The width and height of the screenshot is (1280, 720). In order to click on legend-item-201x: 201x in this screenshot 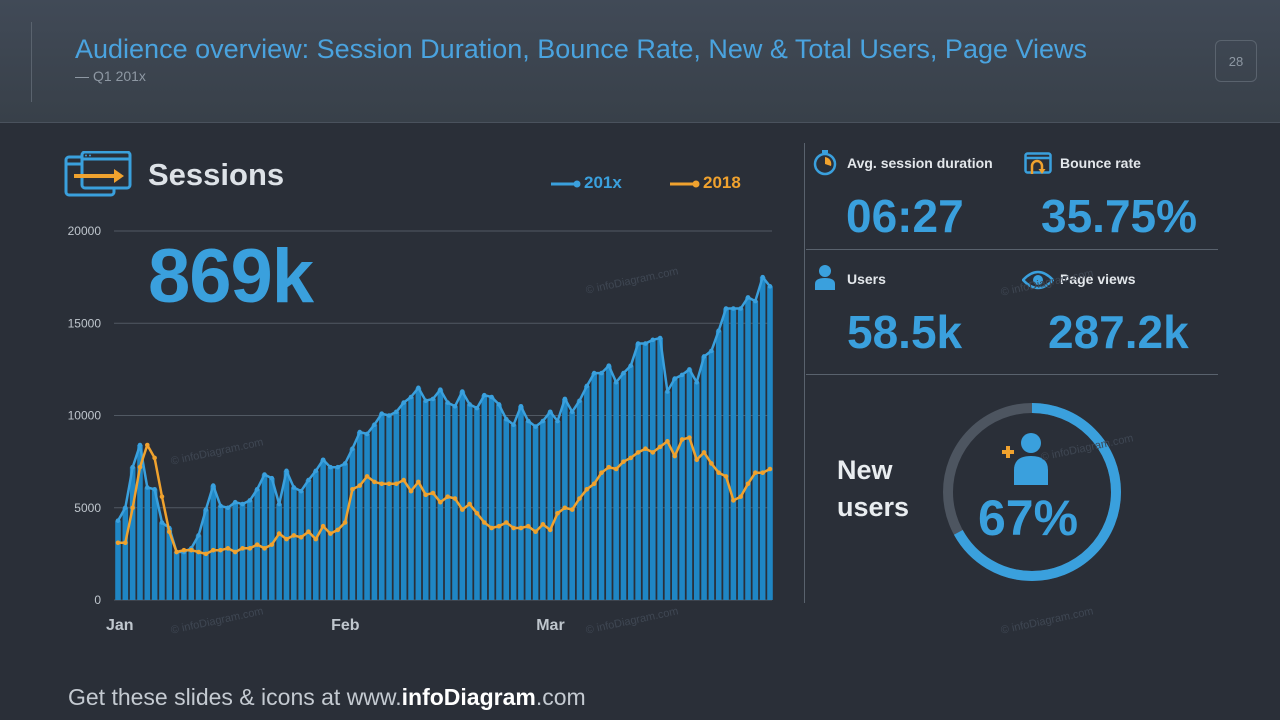, I will do `click(586, 183)`.